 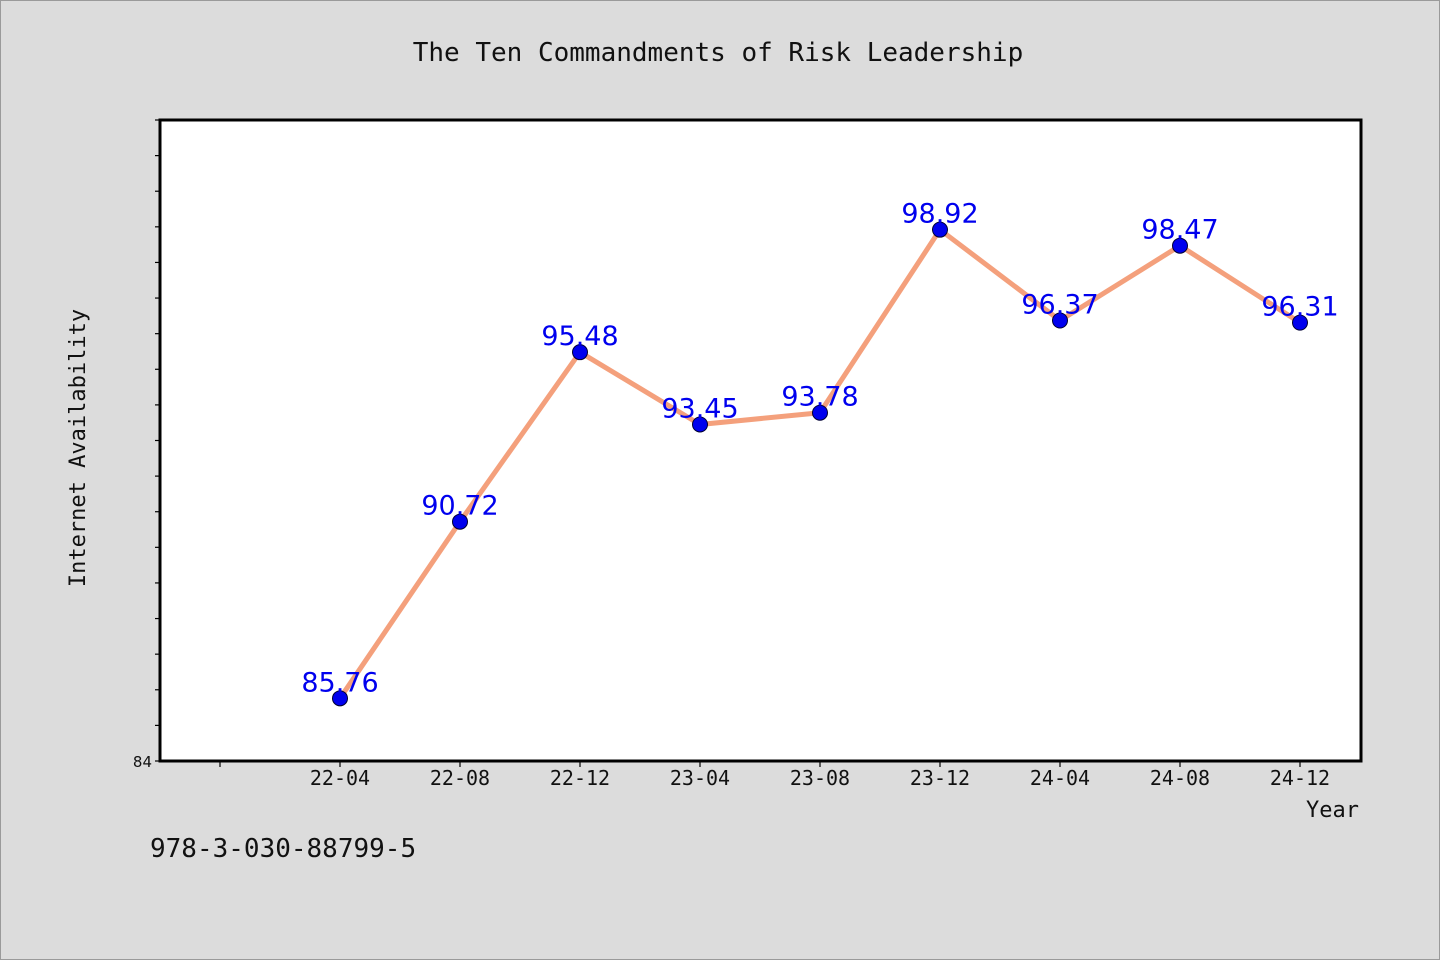 I want to click on x-tick-label: 23-08, so click(x=820, y=778).